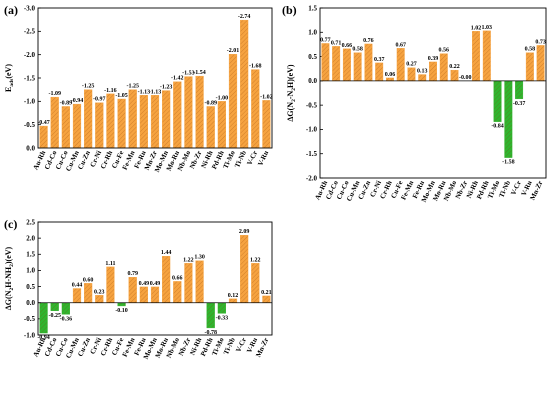 The height and width of the screenshot is (417, 550). I want to click on value-label: -1.42, so click(177, 79).